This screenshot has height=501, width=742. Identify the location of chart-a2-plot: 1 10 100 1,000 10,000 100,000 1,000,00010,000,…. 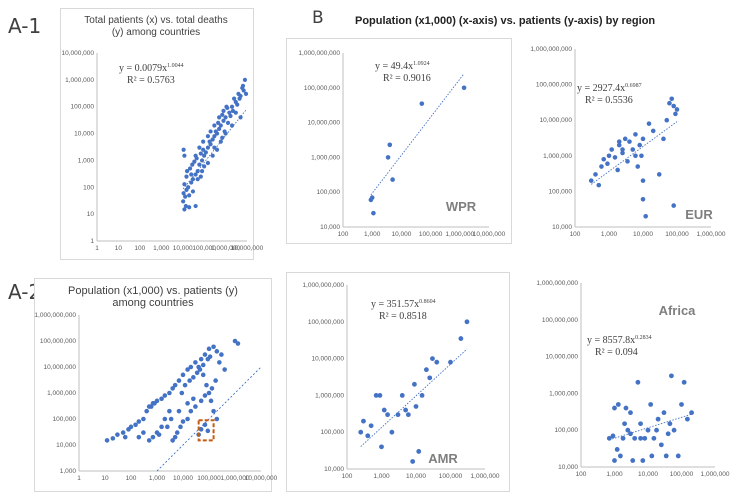
(155, 397).